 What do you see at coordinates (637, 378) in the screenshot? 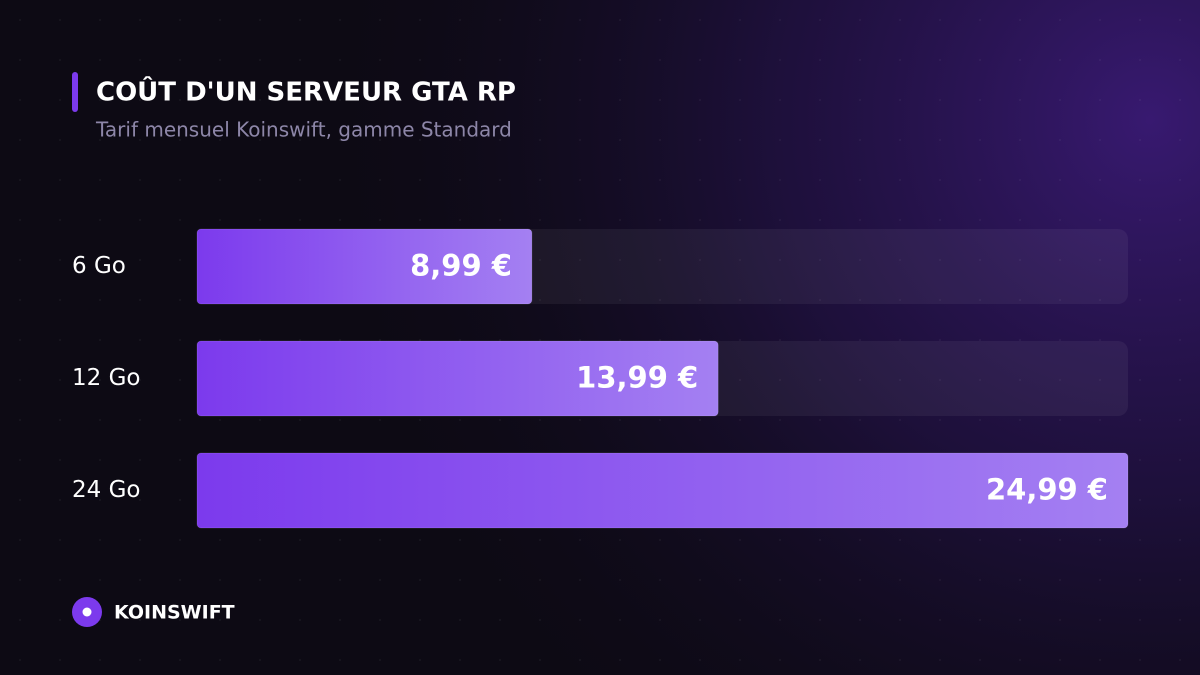
I see `value-label: 13,99 €` at bounding box center [637, 378].